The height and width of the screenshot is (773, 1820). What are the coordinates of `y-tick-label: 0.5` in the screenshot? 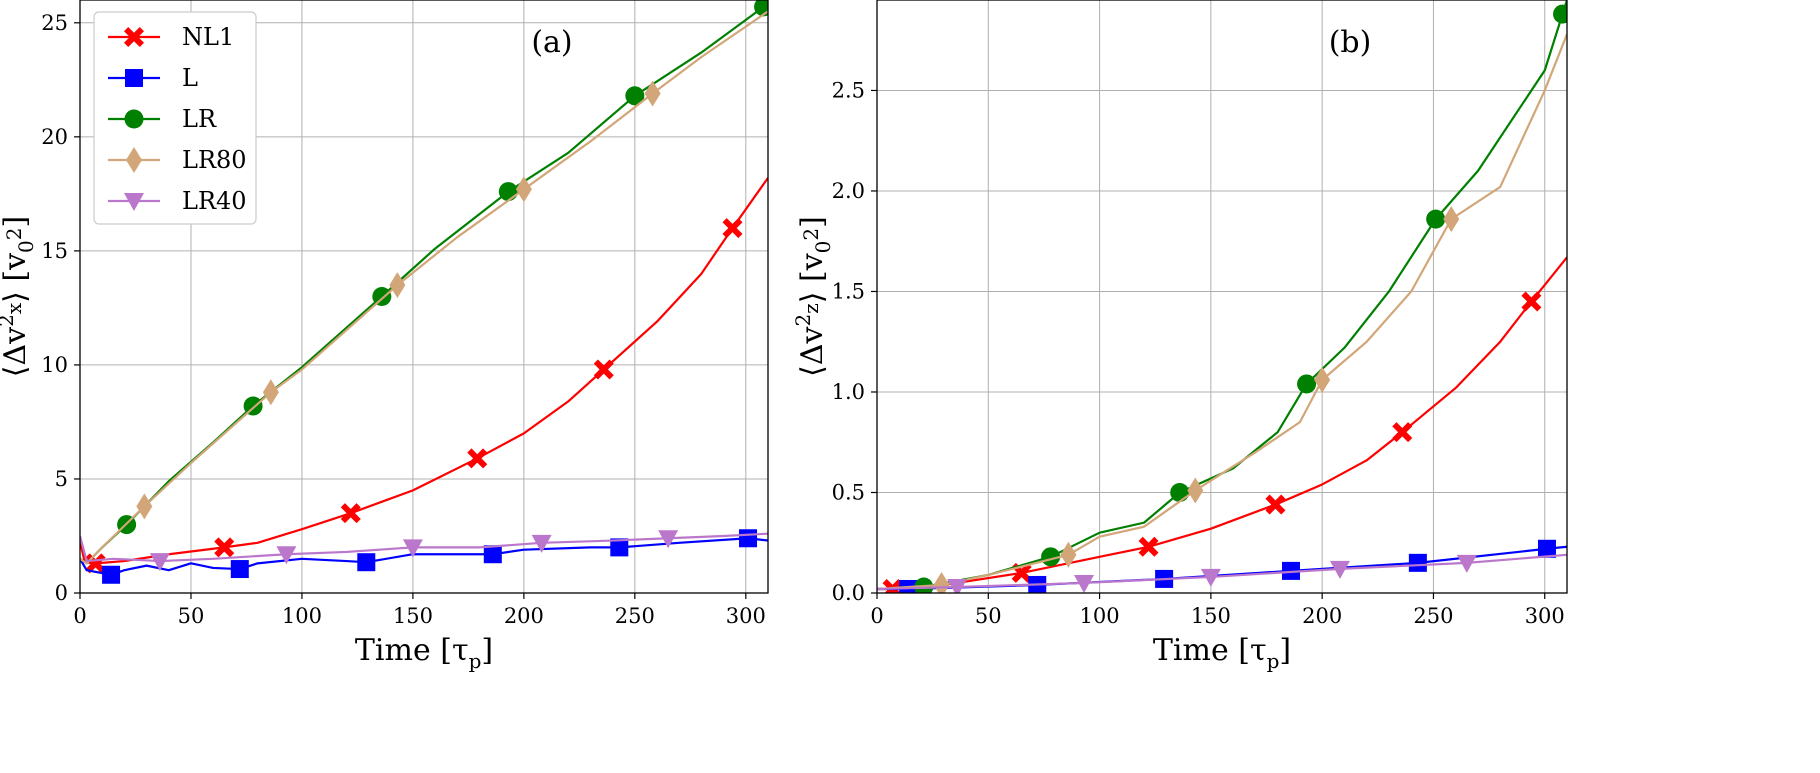 It's located at (848, 492).